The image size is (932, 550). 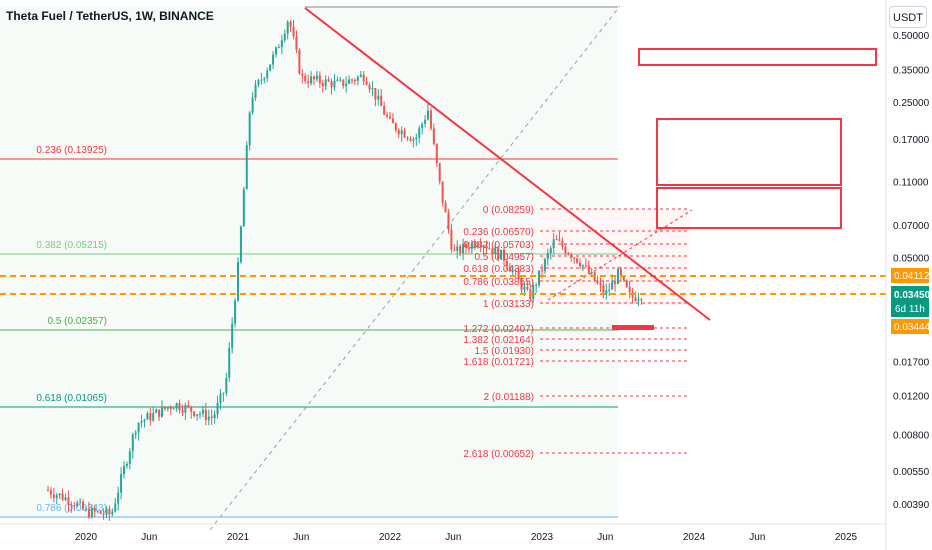 What do you see at coordinates (912, 295) in the screenshot?
I see `price-badge-current: 0.03450` at bounding box center [912, 295].